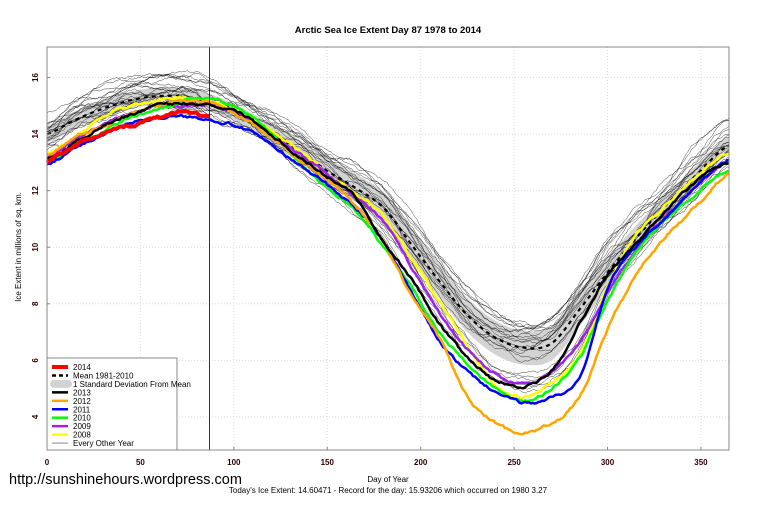  I want to click on legend-label: 2010, so click(82, 418).